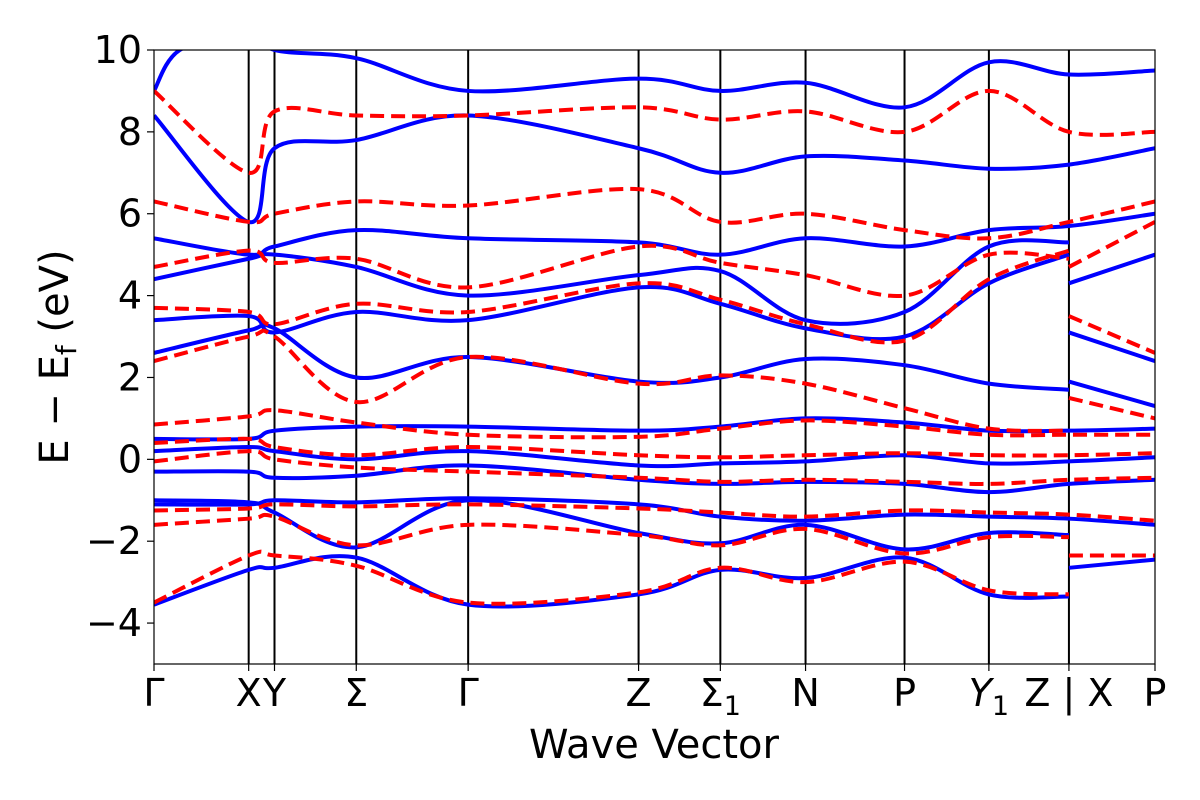  What do you see at coordinates (114, 623) in the screenshot?
I see `y-tick-label: −4` at bounding box center [114, 623].